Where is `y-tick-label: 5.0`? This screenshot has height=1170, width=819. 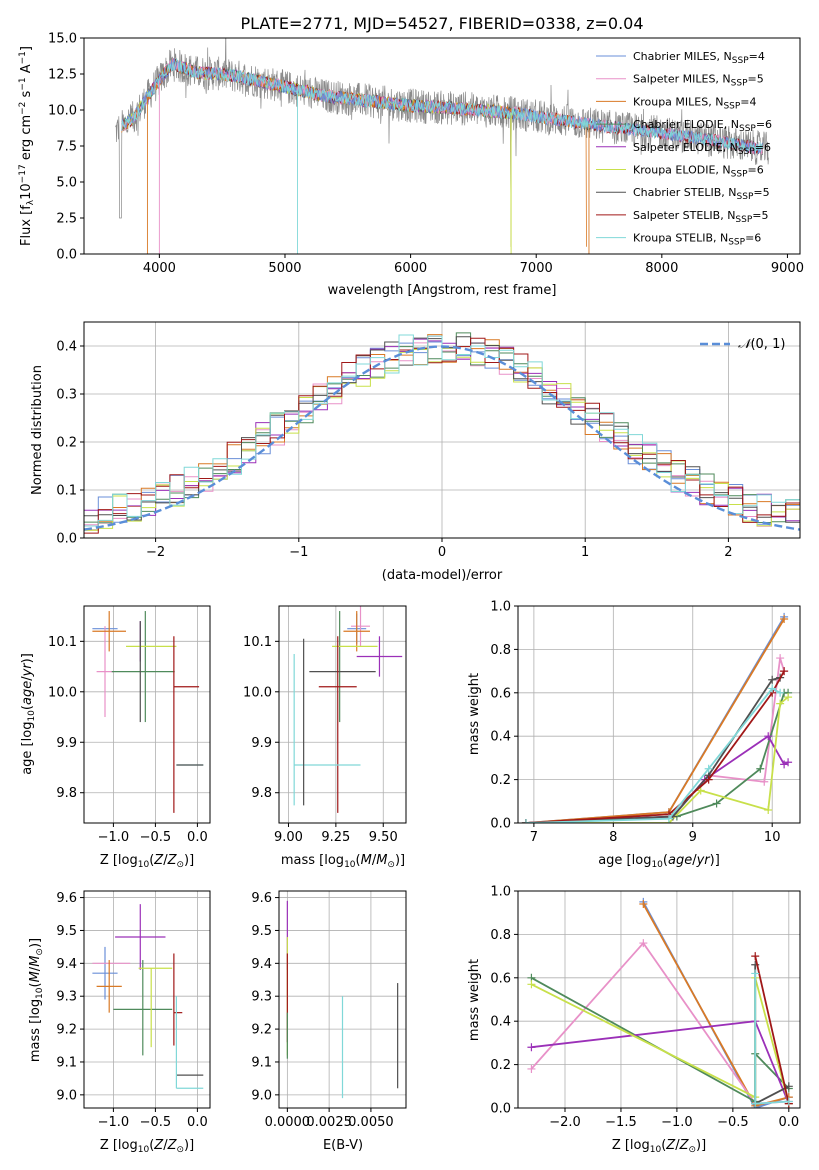
y-tick-label: 5.0 is located at coordinates (66, 183).